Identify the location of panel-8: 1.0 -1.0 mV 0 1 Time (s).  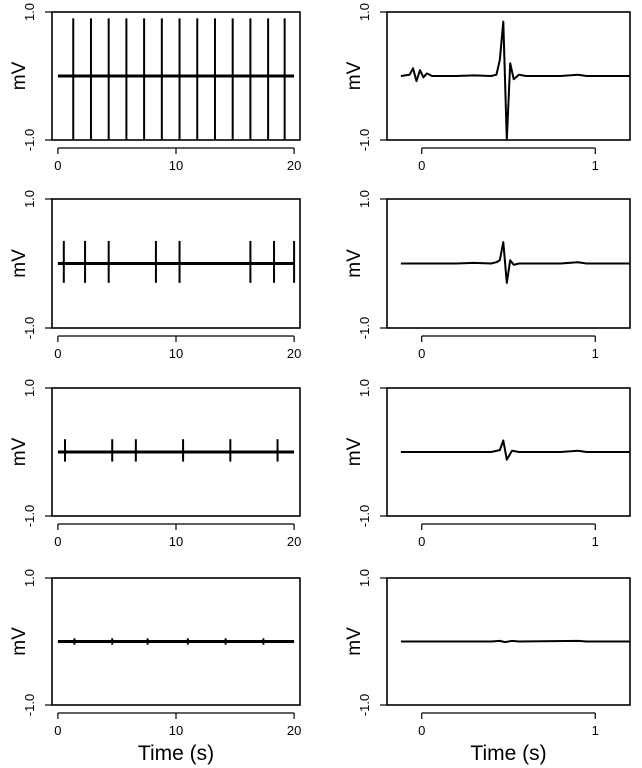
(487, 667).